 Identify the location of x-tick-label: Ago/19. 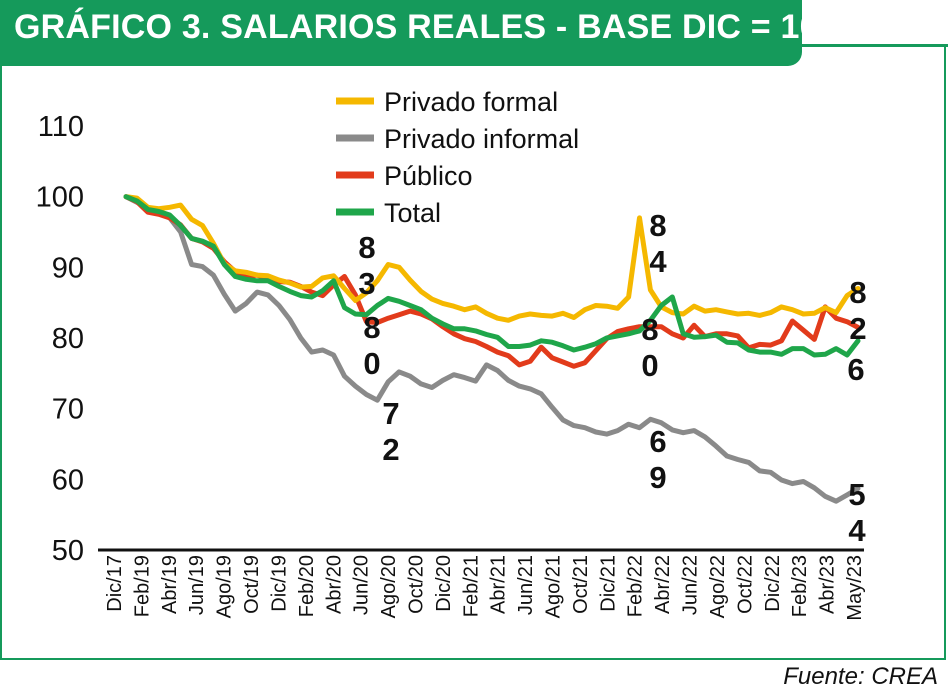
(225, 586).